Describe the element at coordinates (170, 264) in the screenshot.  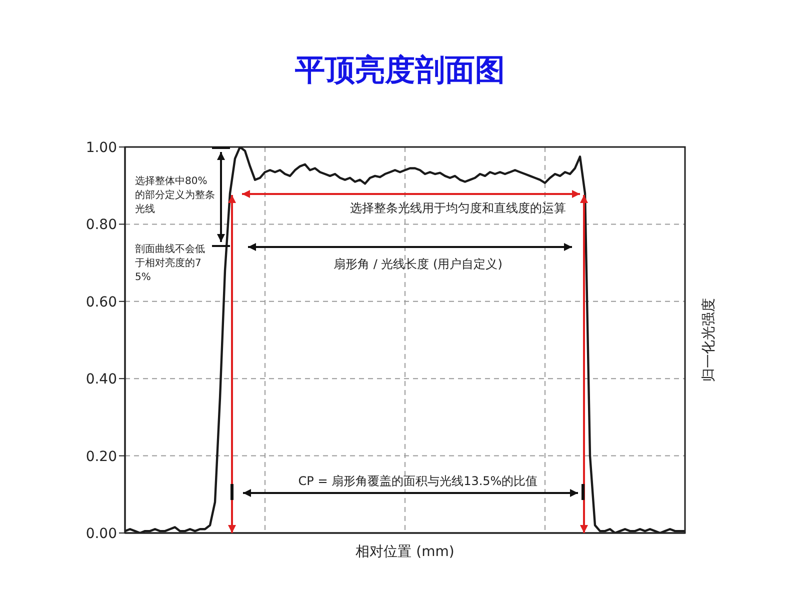
I see `annotation: 剖面曲线不会低于相对亮度的75%` at that location.